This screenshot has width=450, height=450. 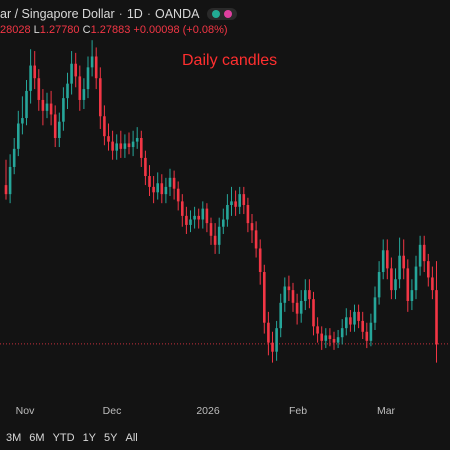 I want to click on range-5y-button: 5Y, so click(x=111, y=438).